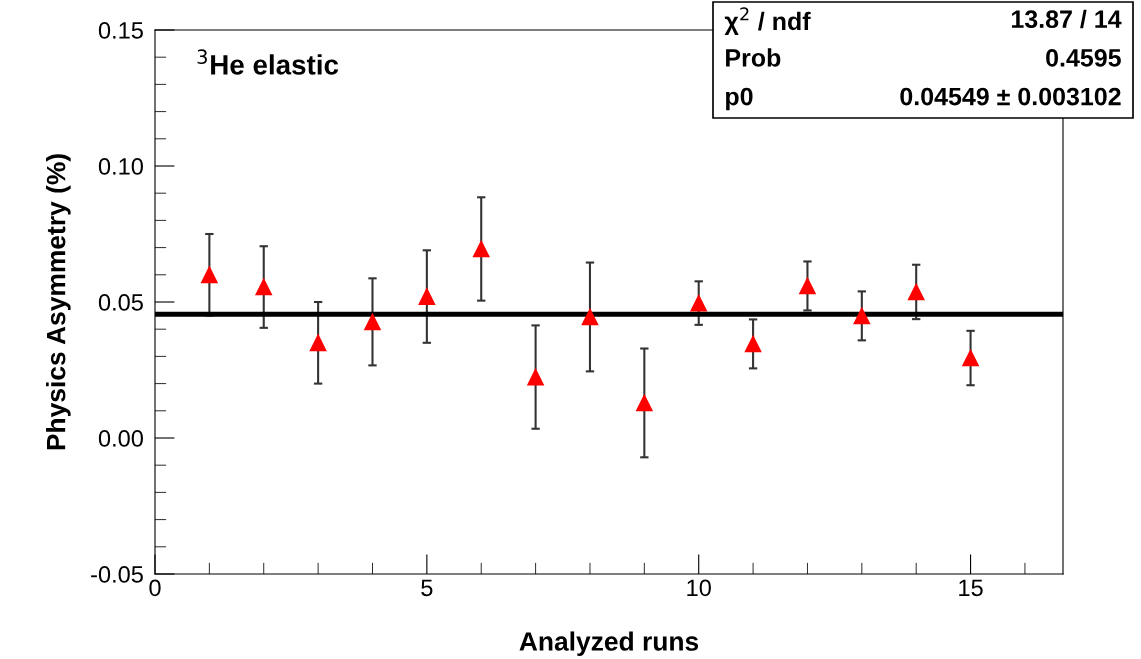  Describe the element at coordinates (971, 588) in the screenshot. I see `x-tick-label: 15` at that location.